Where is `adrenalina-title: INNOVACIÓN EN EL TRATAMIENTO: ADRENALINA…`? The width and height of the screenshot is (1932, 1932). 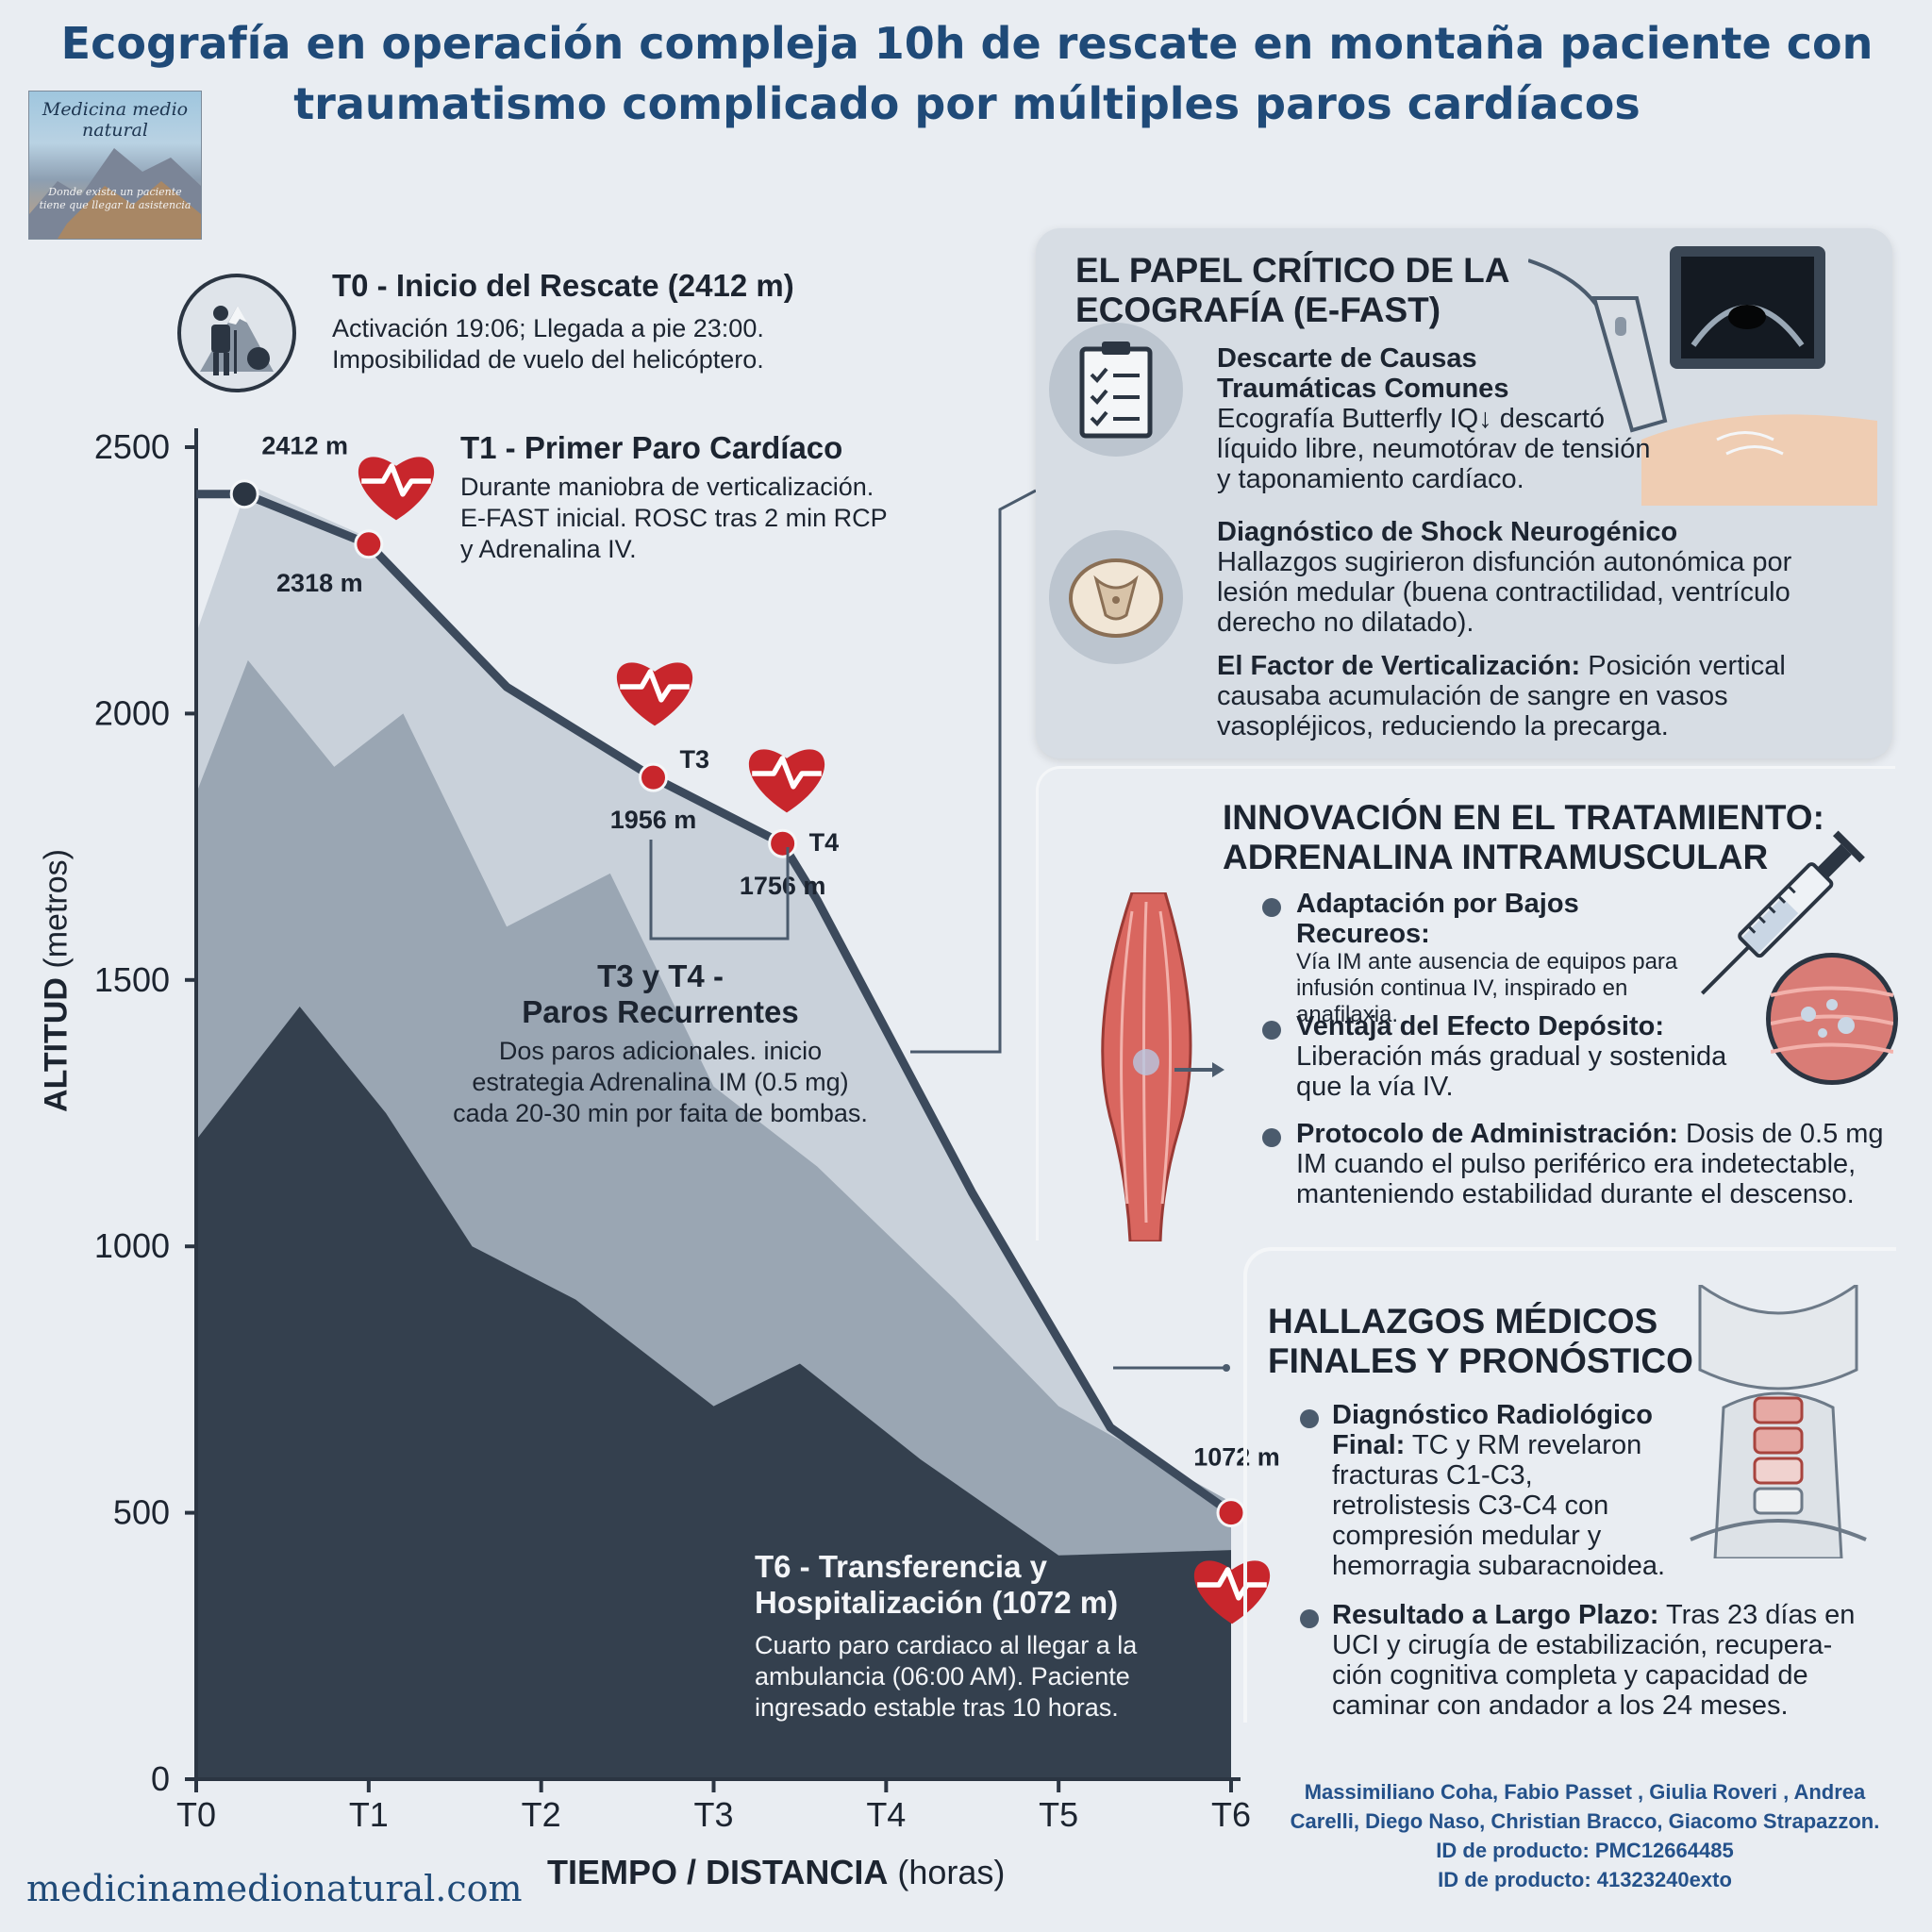
adrenalina-title: INNOVACIÓN EN EL TRATAMIENTO: ADRENALINA… is located at coordinates (1523, 838).